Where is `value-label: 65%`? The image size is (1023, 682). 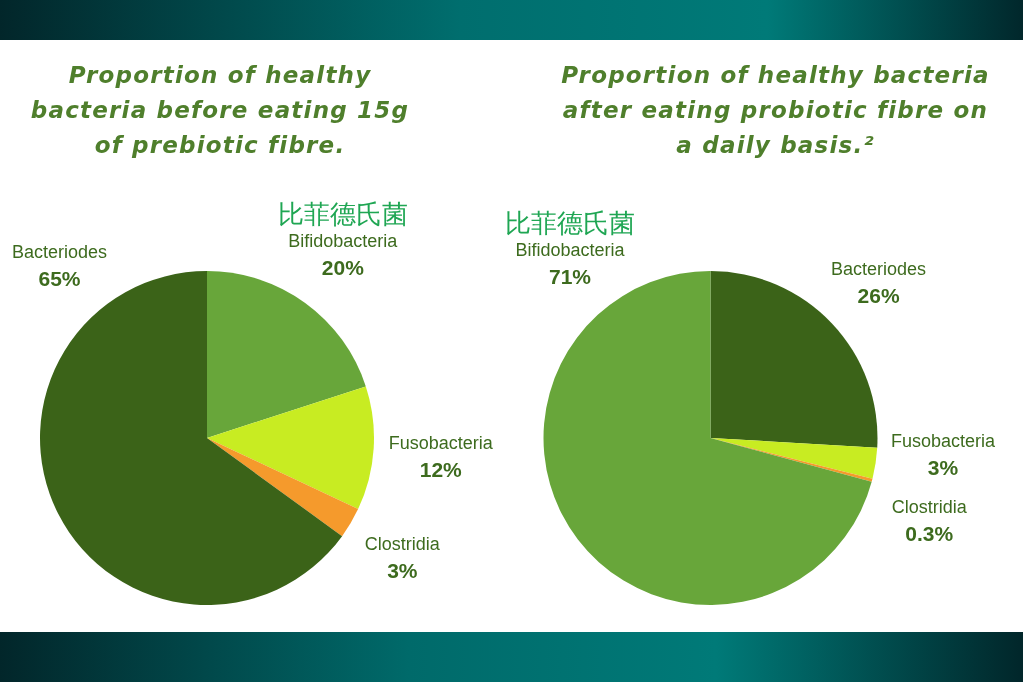 value-label: 65% is located at coordinates (59, 279).